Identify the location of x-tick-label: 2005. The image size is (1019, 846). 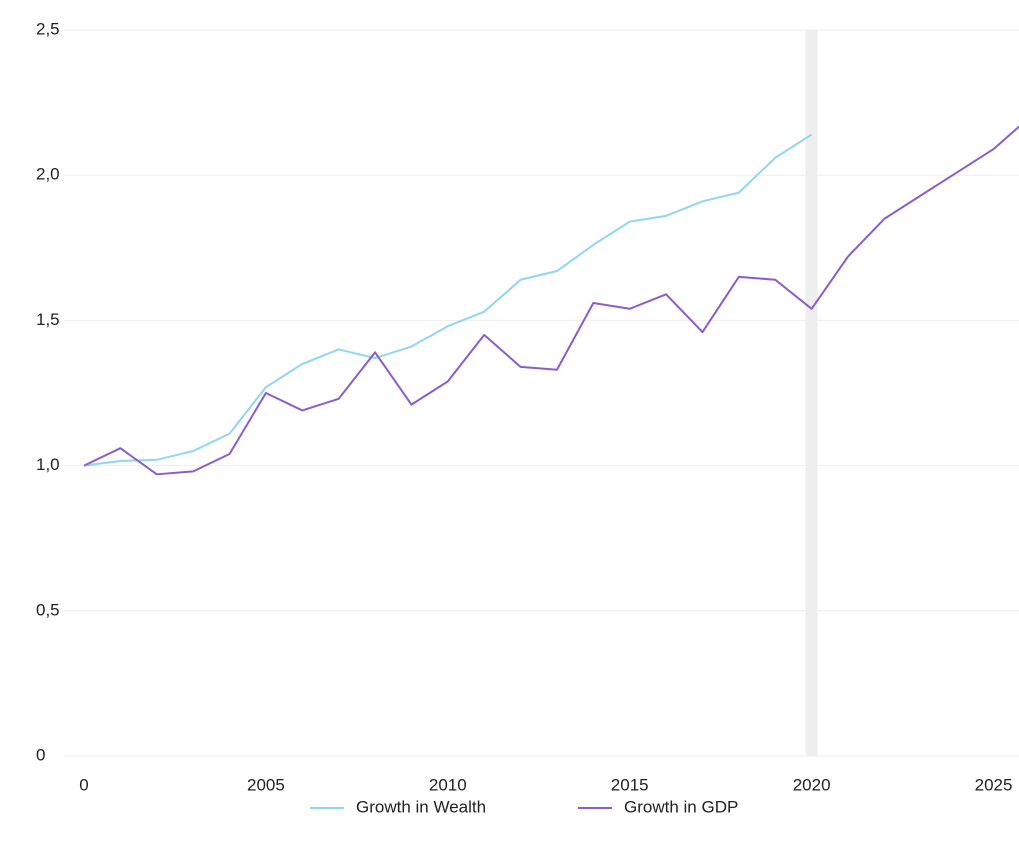
(266, 784).